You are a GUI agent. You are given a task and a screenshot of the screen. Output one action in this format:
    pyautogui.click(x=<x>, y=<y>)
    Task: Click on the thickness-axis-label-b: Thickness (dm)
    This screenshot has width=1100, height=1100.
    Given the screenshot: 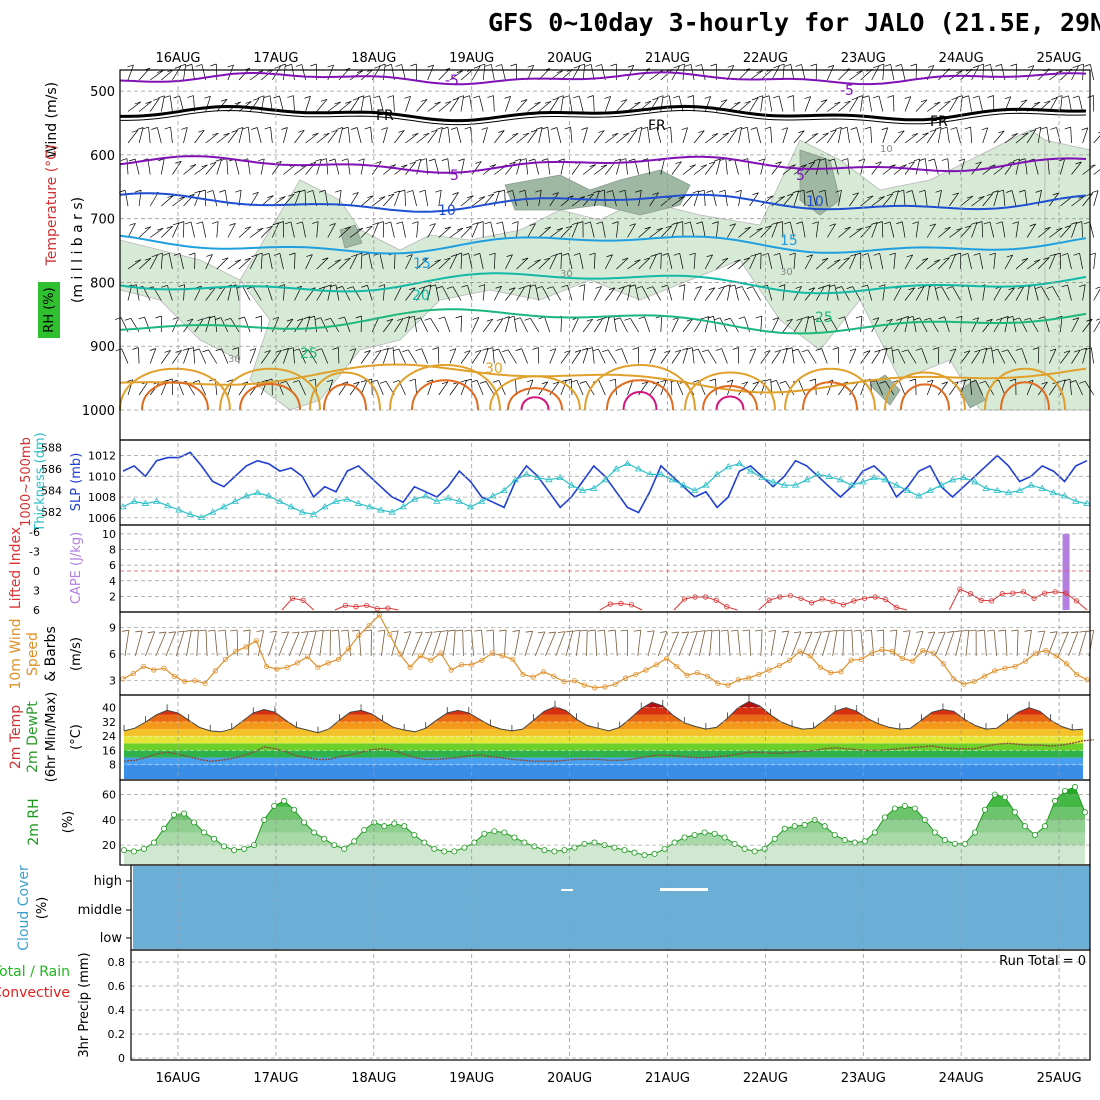 What is the action you would take?
    pyautogui.click(x=40, y=482)
    